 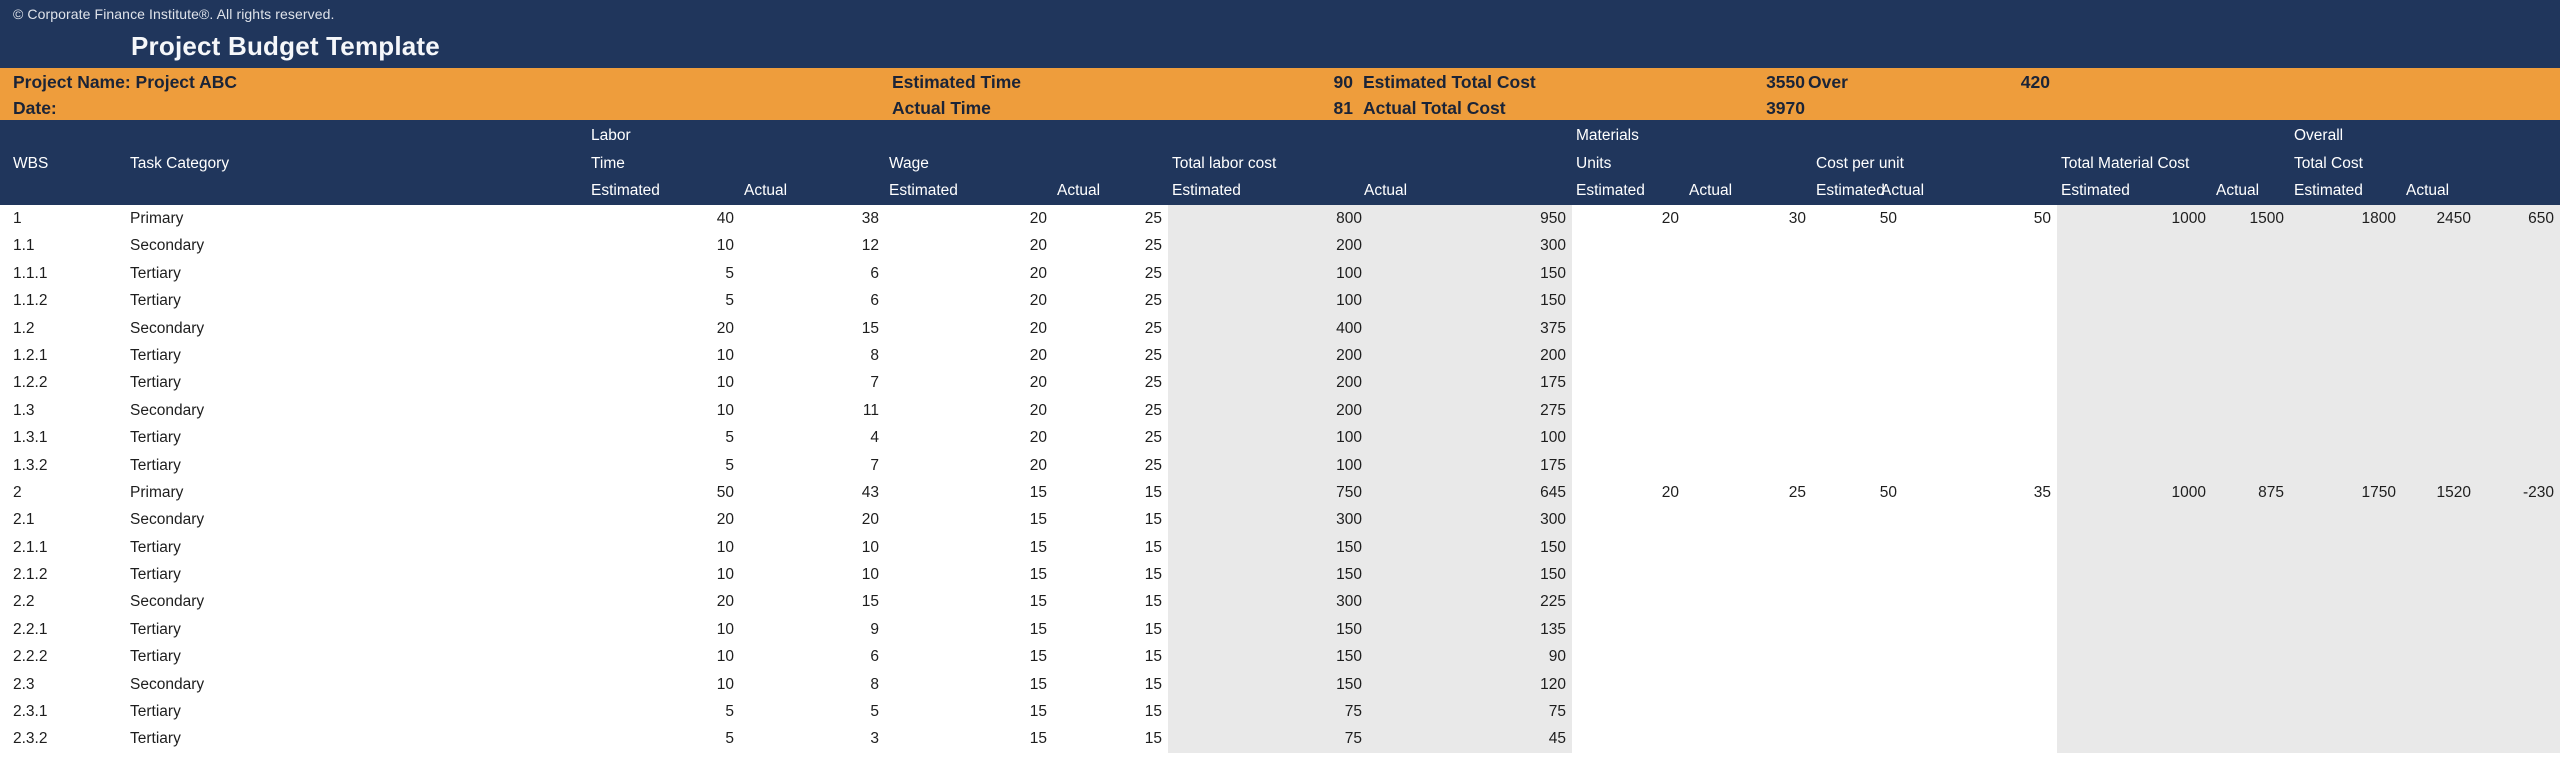 What do you see at coordinates (2346, 492) in the screenshot?
I see `cell-overall-total-cost-estimated: 1750` at bounding box center [2346, 492].